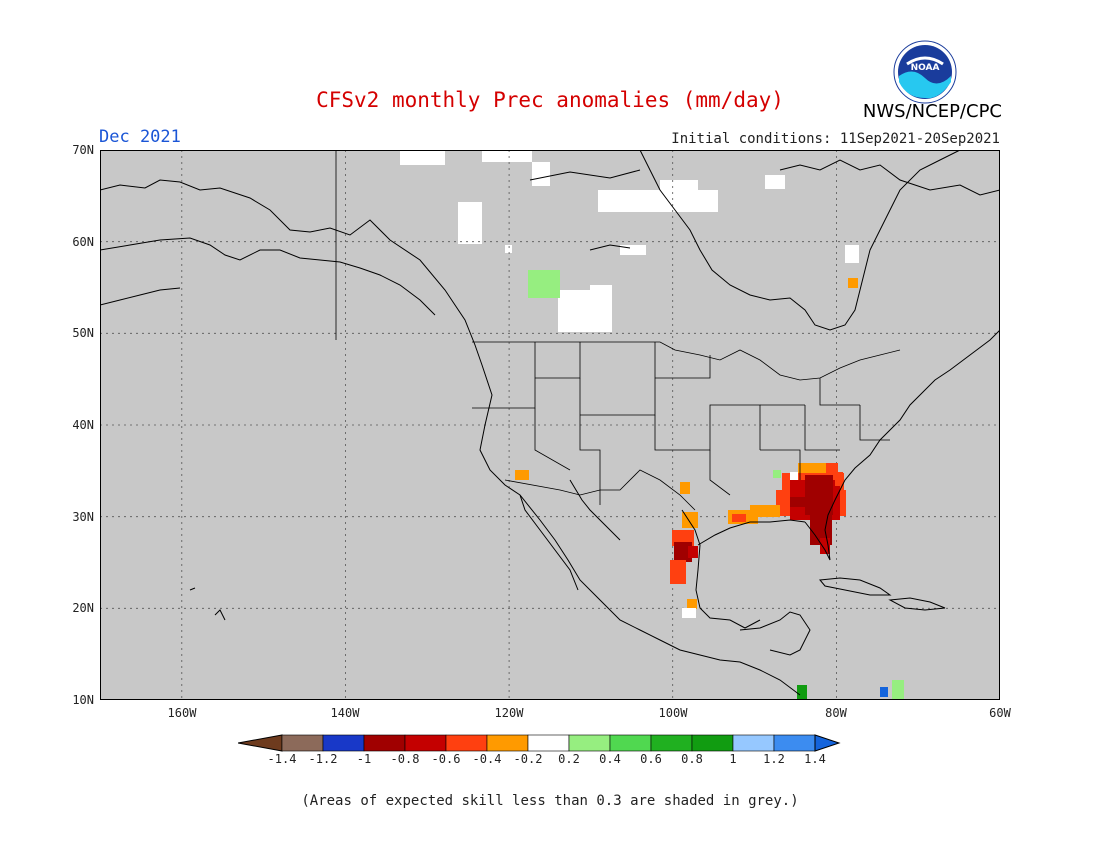 This screenshot has width=1100, height=850. I want to click on lon-label-140w: 140W, so click(345, 713).